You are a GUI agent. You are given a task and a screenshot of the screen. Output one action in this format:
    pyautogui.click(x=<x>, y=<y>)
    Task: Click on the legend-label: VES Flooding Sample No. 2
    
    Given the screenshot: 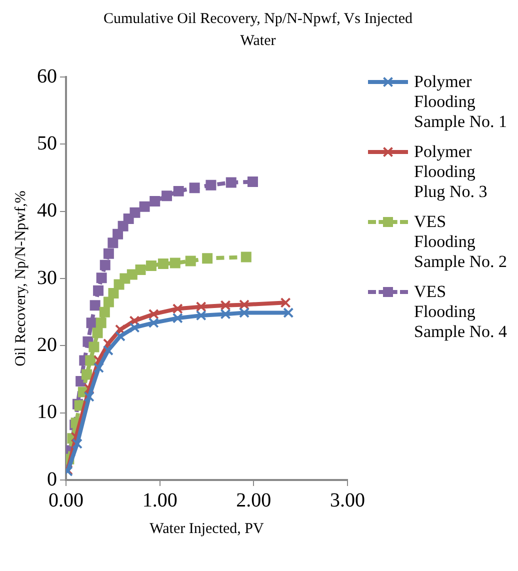 What is the action you would take?
    pyautogui.click(x=461, y=242)
    